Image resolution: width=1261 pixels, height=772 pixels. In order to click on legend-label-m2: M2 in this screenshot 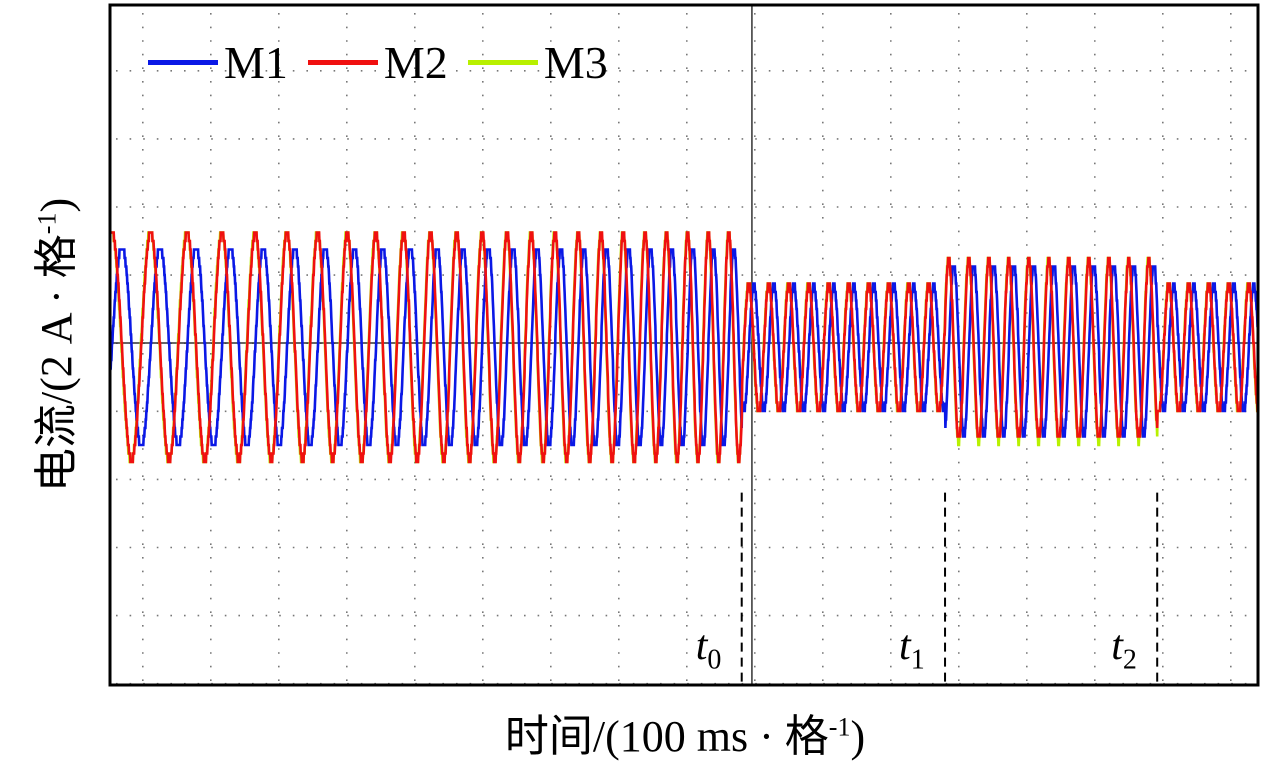, I will do `click(415, 62)`.